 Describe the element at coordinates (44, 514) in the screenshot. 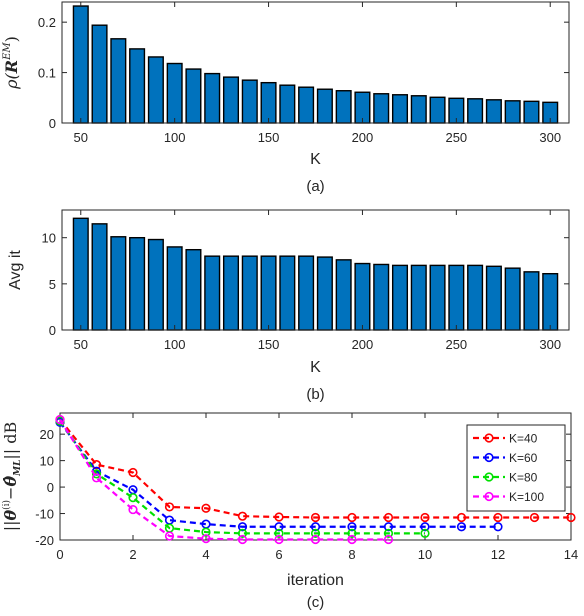

I see `y-tick-label: -10` at that location.